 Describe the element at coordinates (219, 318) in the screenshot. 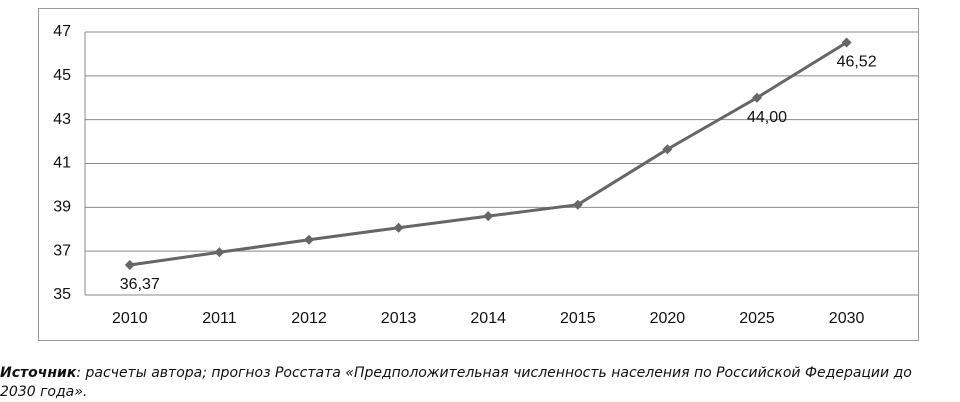

I see `x-tick-label: 2011` at that location.